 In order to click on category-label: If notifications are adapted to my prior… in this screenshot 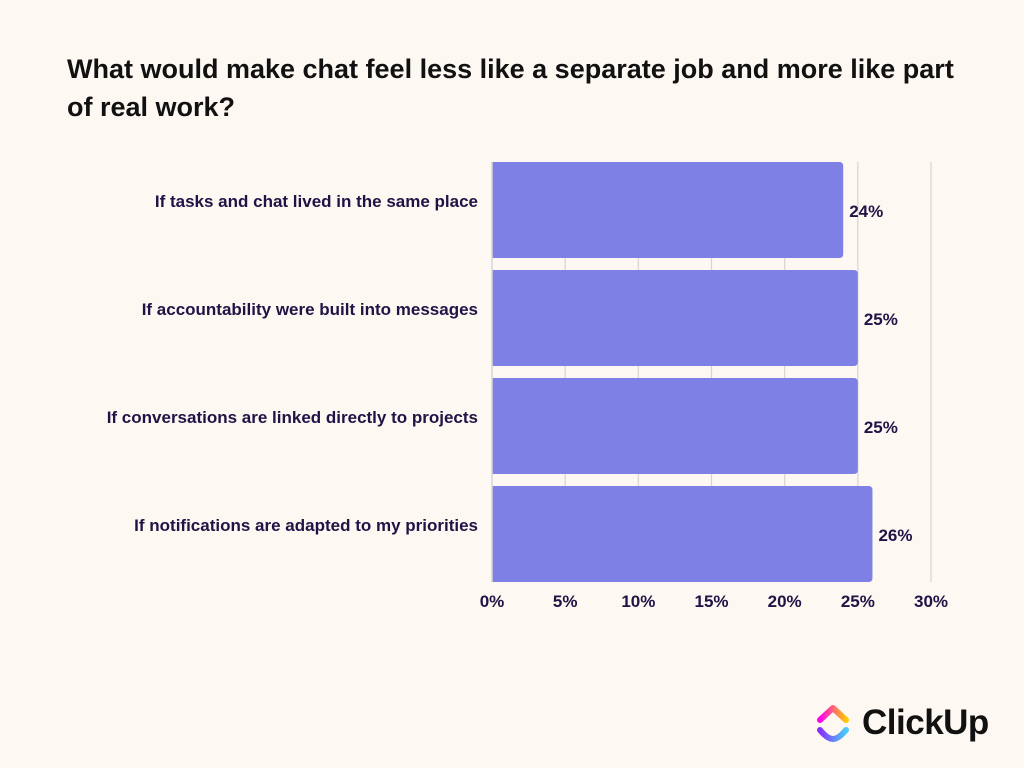, I will do `click(306, 525)`.